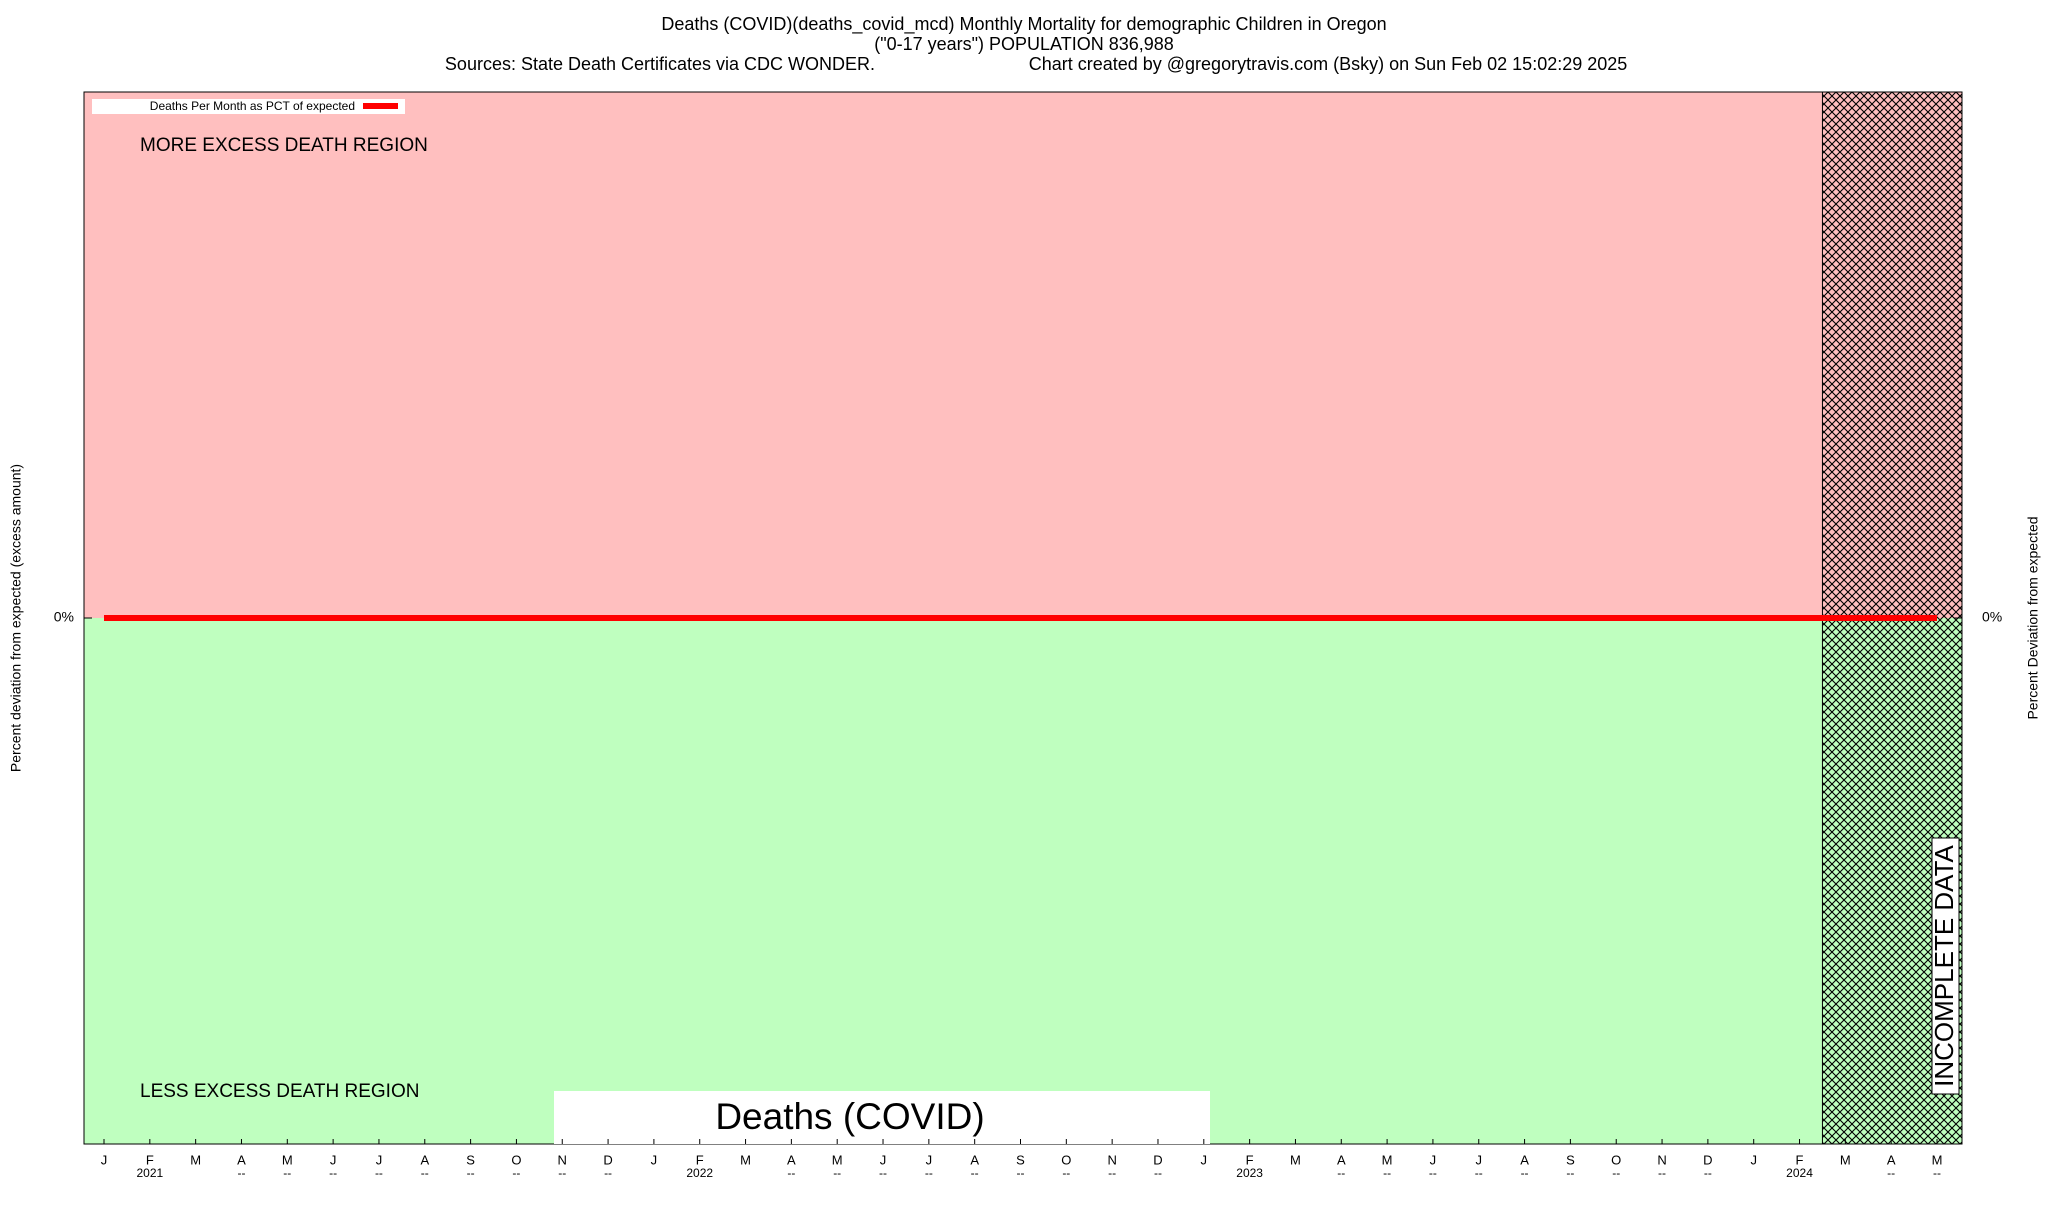 This screenshot has width=2048, height=1205. I want to click on y2-axis-label: Percent Deviation from expected, so click(2033, 617).